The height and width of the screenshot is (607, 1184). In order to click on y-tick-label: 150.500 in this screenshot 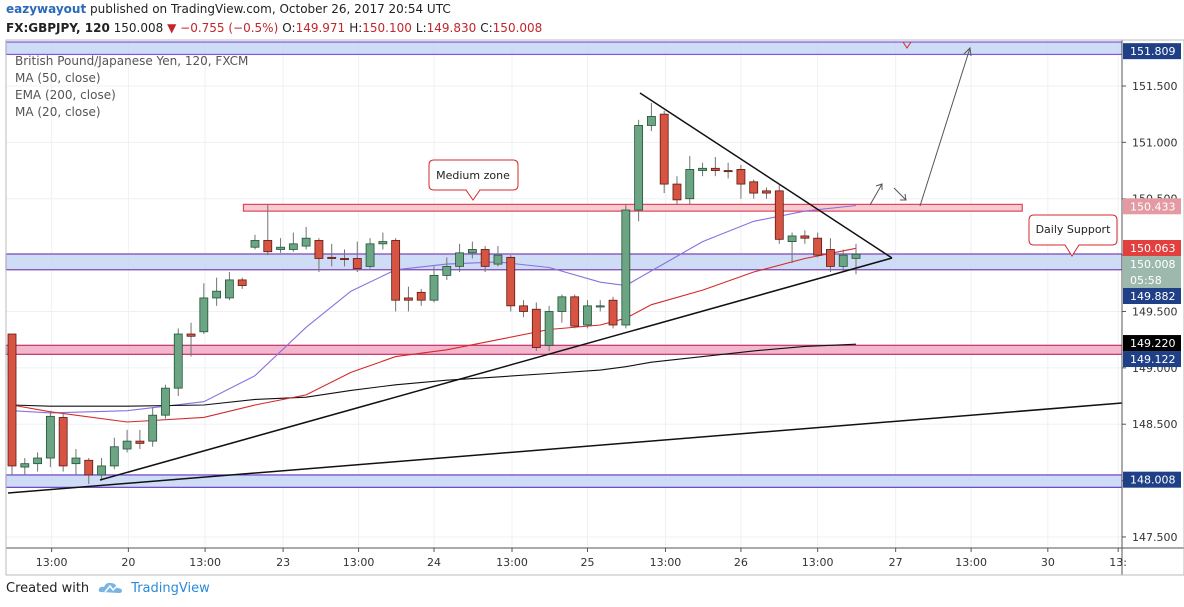, I will do `click(1155, 199)`.